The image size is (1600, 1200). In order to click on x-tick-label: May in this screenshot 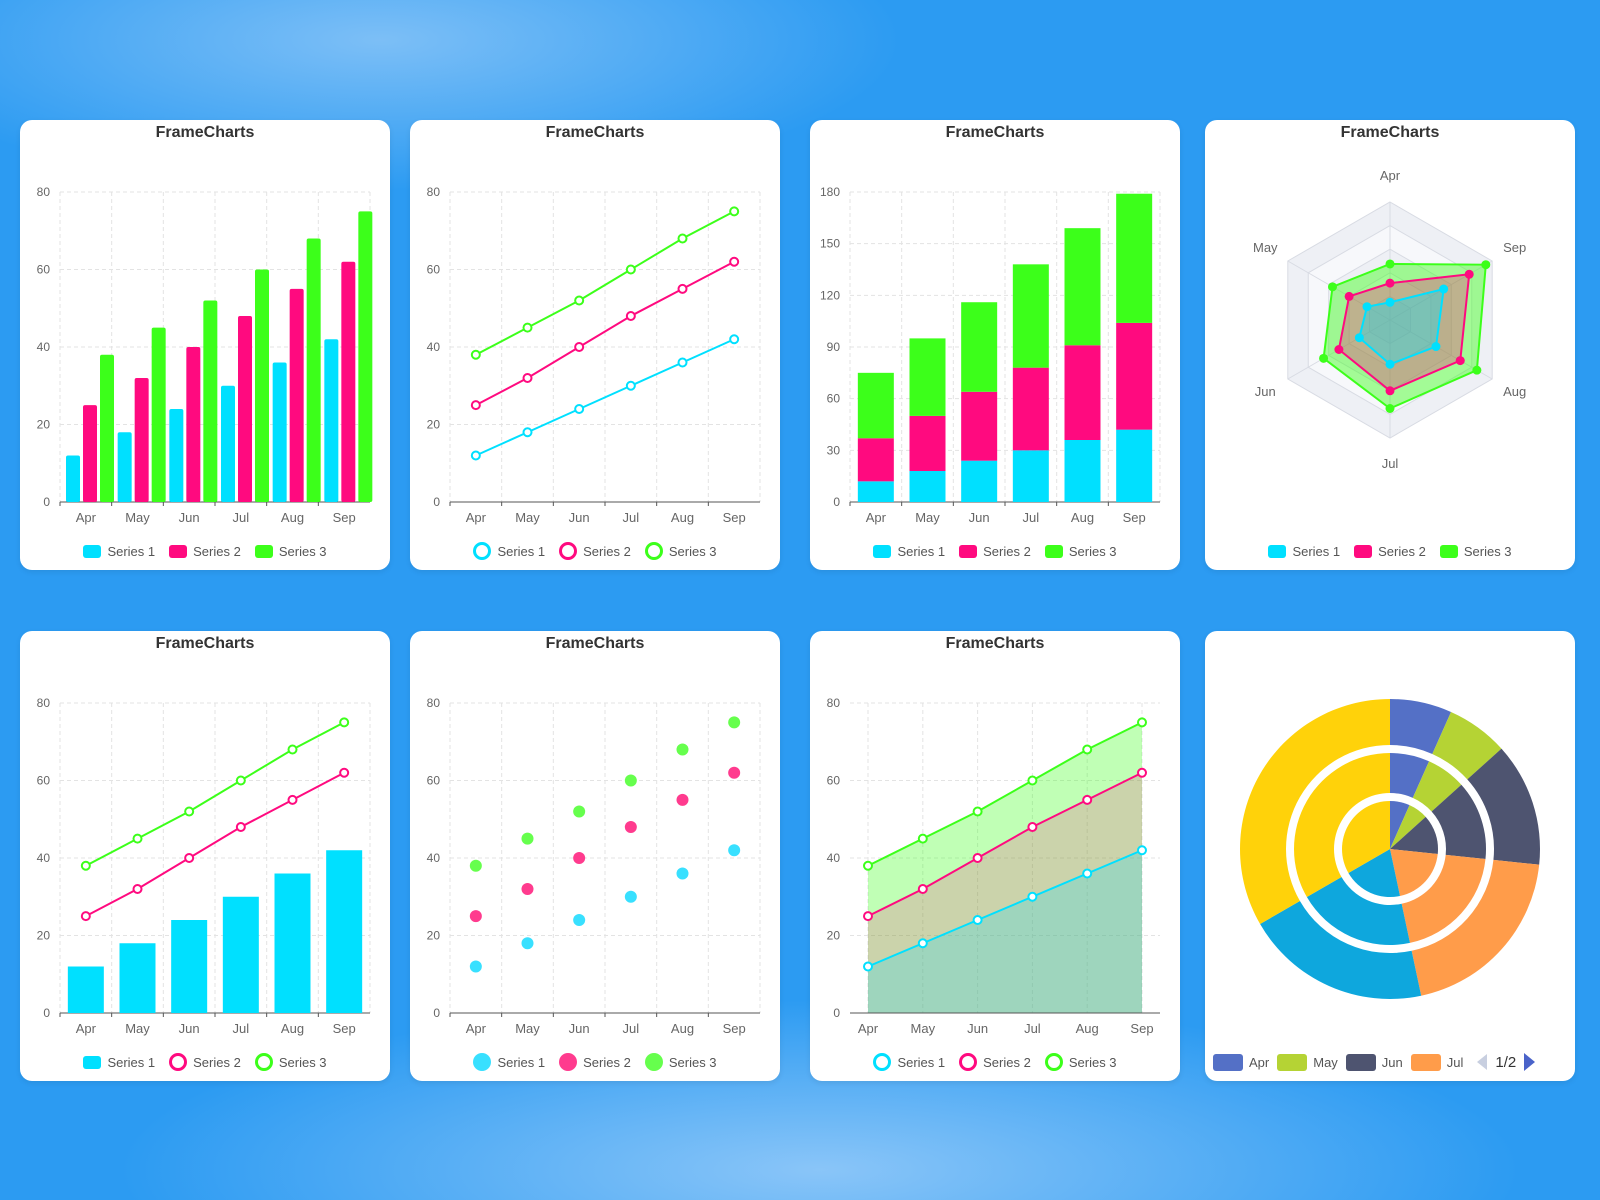, I will do `click(927, 517)`.